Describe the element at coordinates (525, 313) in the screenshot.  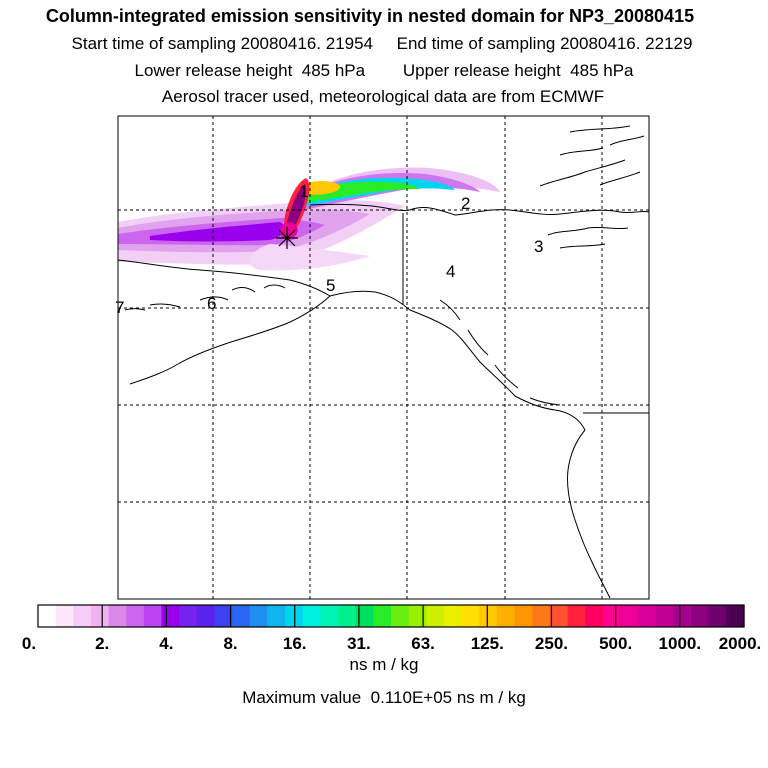
I see `borders` at that location.